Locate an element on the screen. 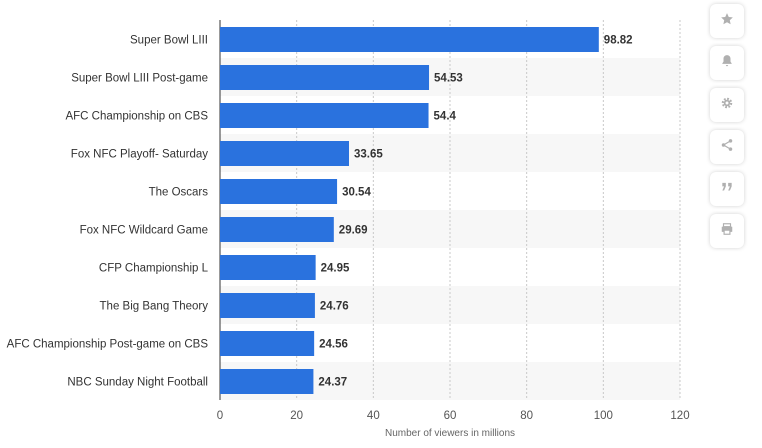 This screenshot has height=448, width=762. print-button is located at coordinates (727, 231).